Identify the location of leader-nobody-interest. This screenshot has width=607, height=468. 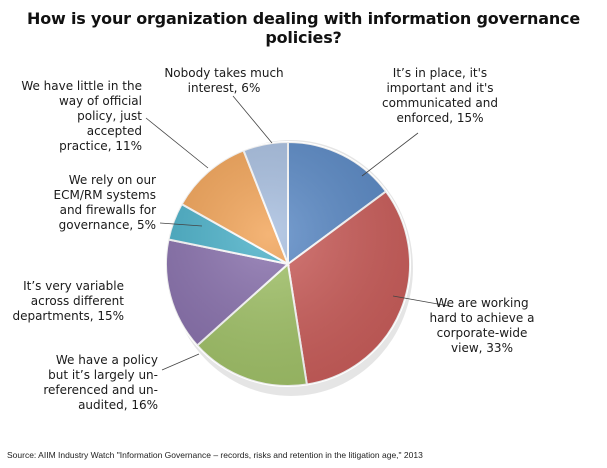
(252, 119).